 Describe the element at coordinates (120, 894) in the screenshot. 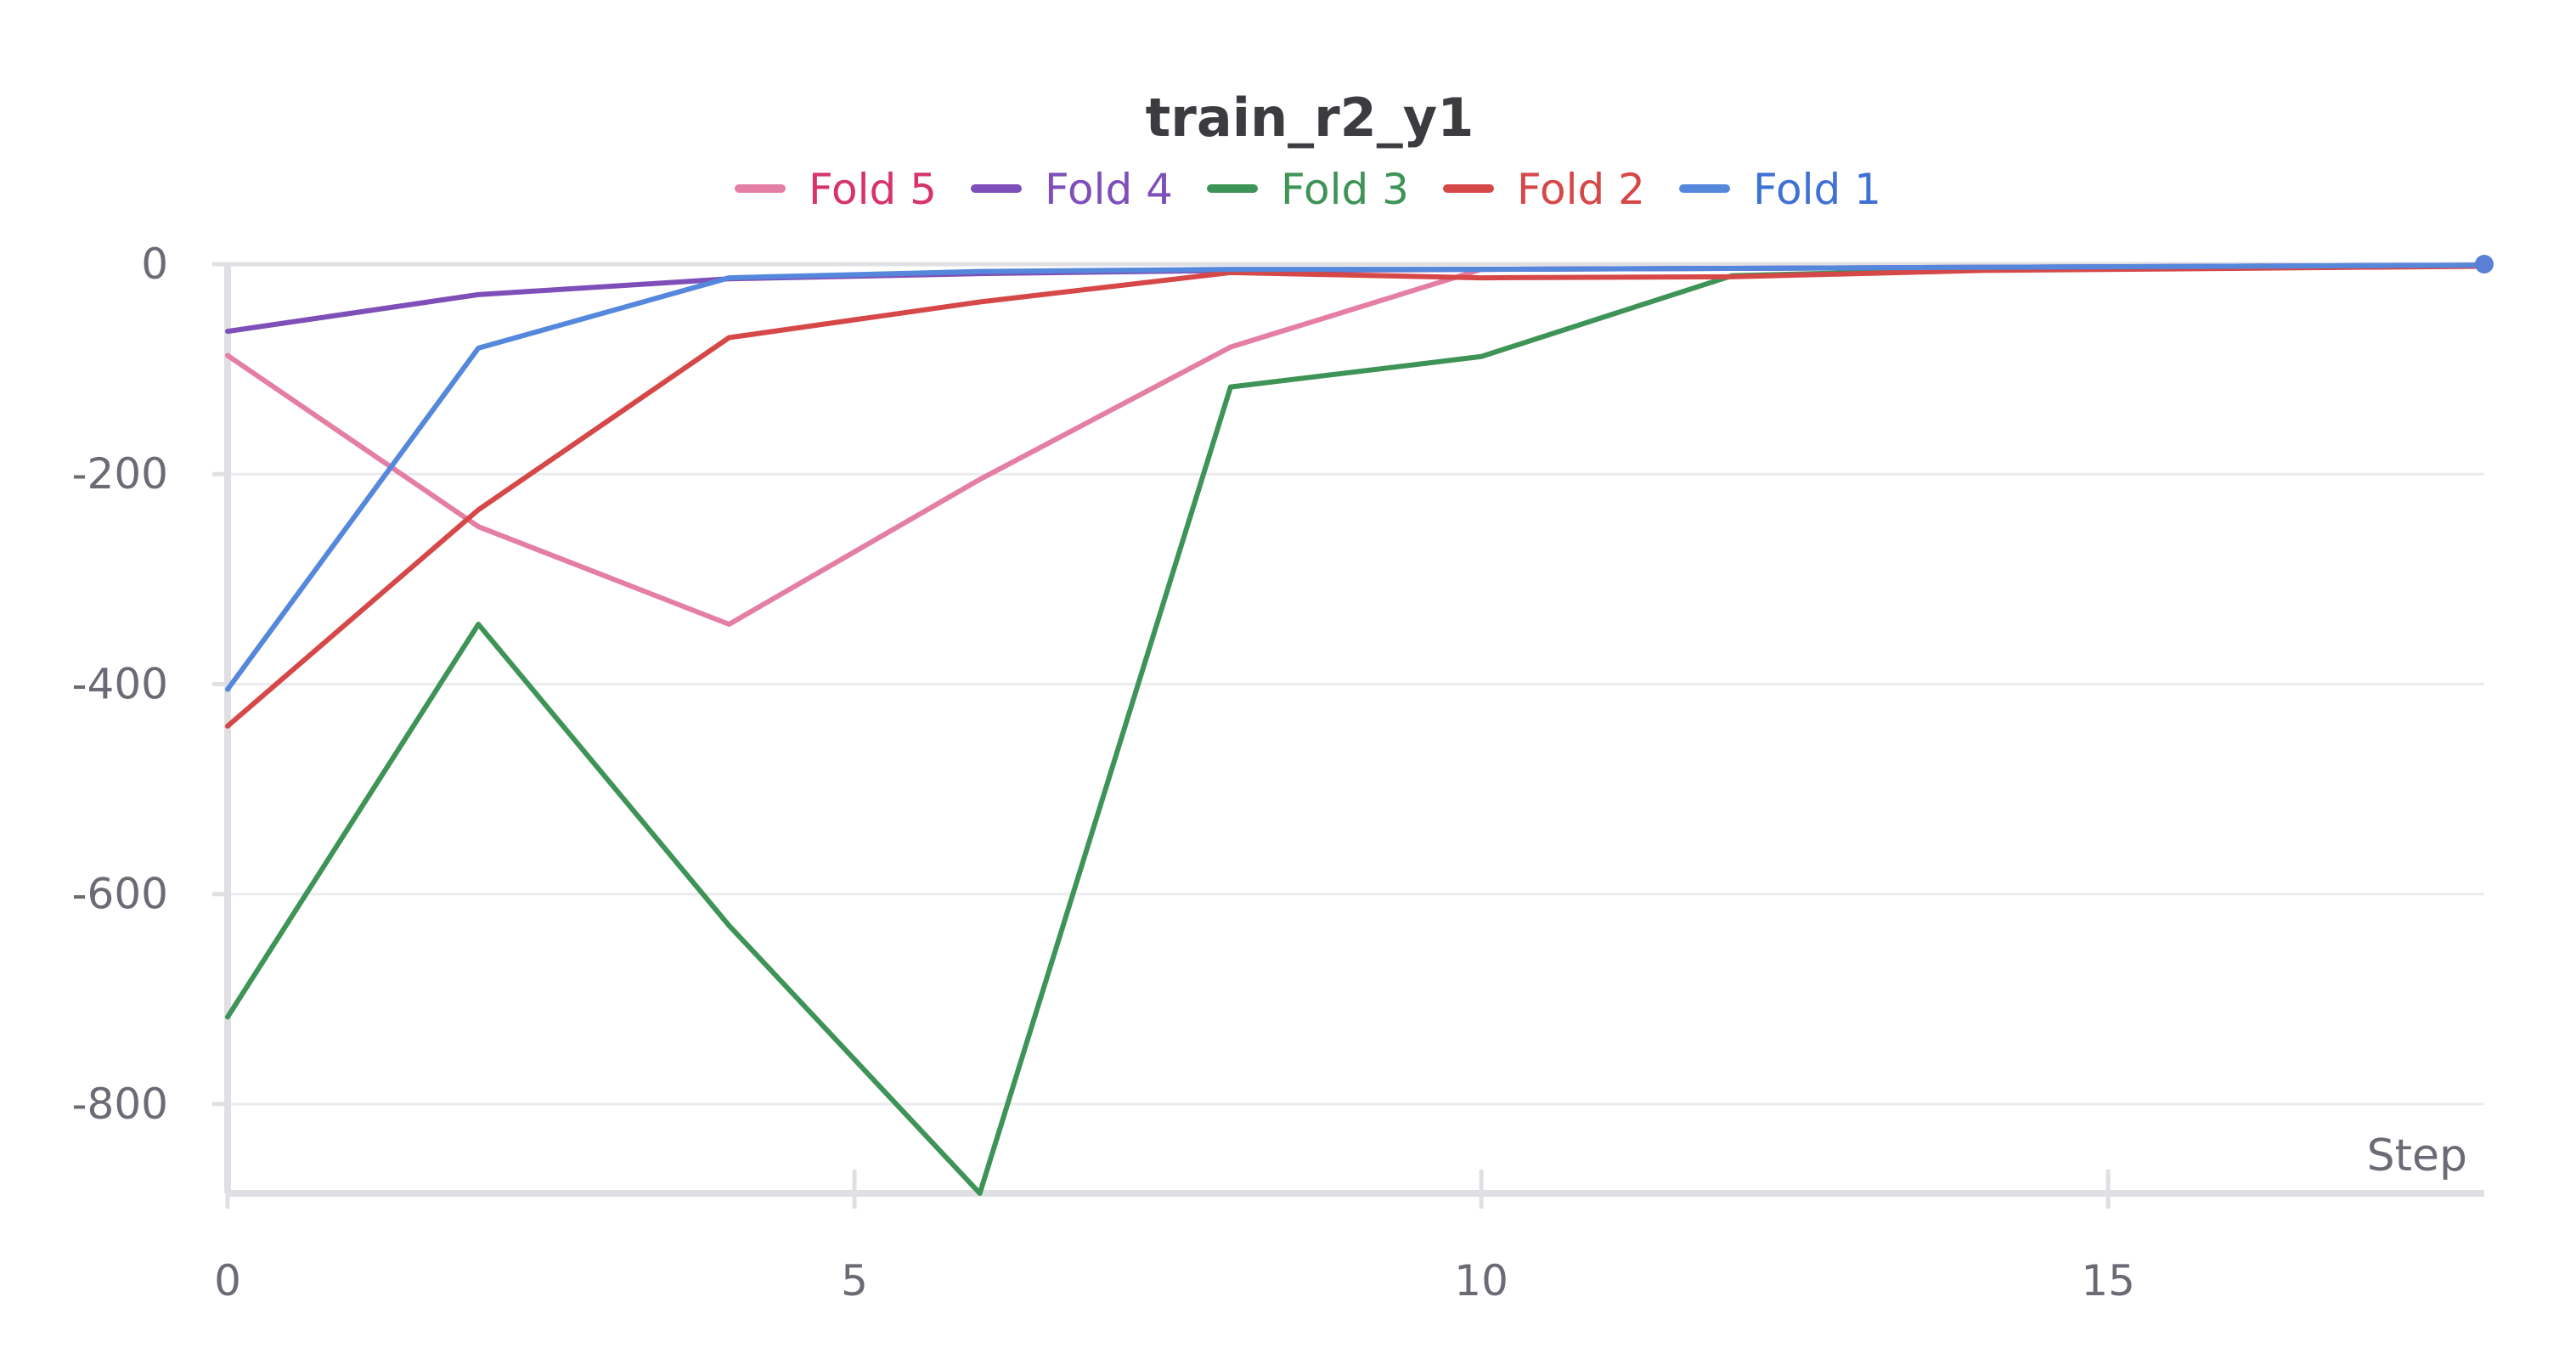

I see `y-tick-label-3: -600` at that location.